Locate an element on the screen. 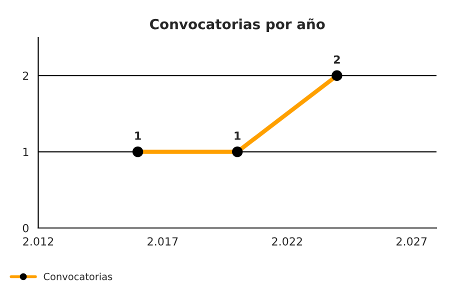 The height and width of the screenshot is (300, 450). chart-title: Convocatorias por año is located at coordinates (237, 25).